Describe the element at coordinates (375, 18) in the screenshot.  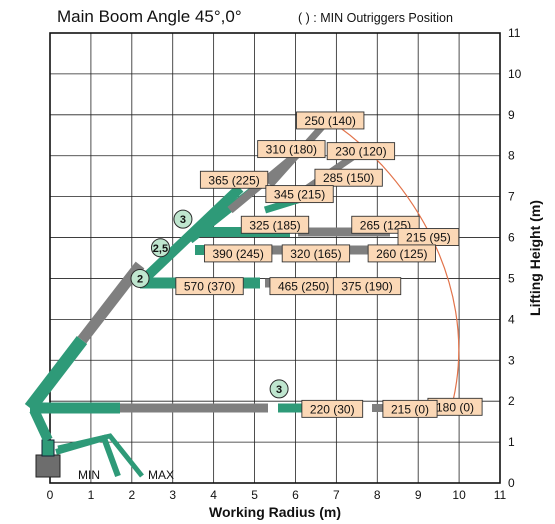
I see `outrigger-note: ( ) : MIN Outriggers Position` at that location.